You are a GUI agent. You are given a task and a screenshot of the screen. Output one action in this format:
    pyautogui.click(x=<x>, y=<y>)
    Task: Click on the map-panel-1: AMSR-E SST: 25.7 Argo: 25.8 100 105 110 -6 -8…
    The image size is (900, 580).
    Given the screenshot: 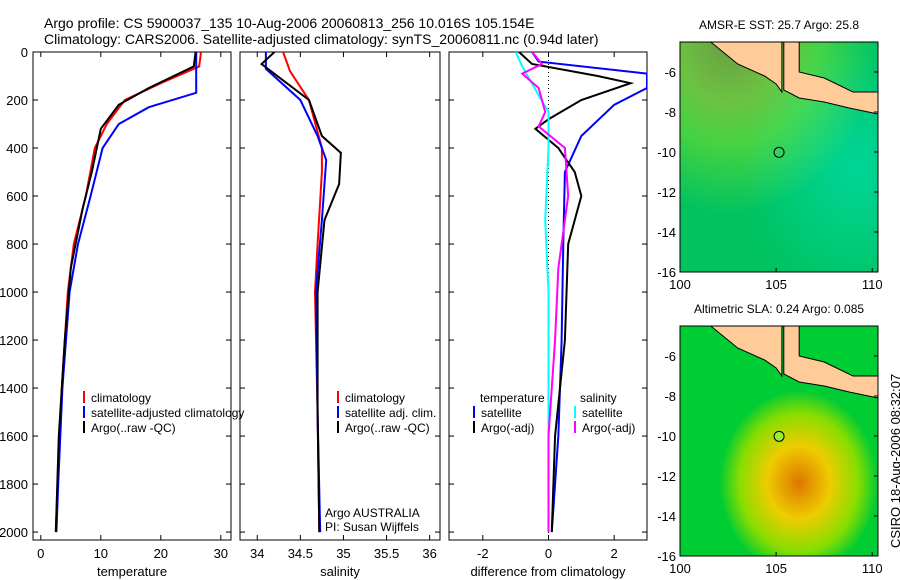 What is the action you would take?
    pyautogui.click(x=769, y=155)
    